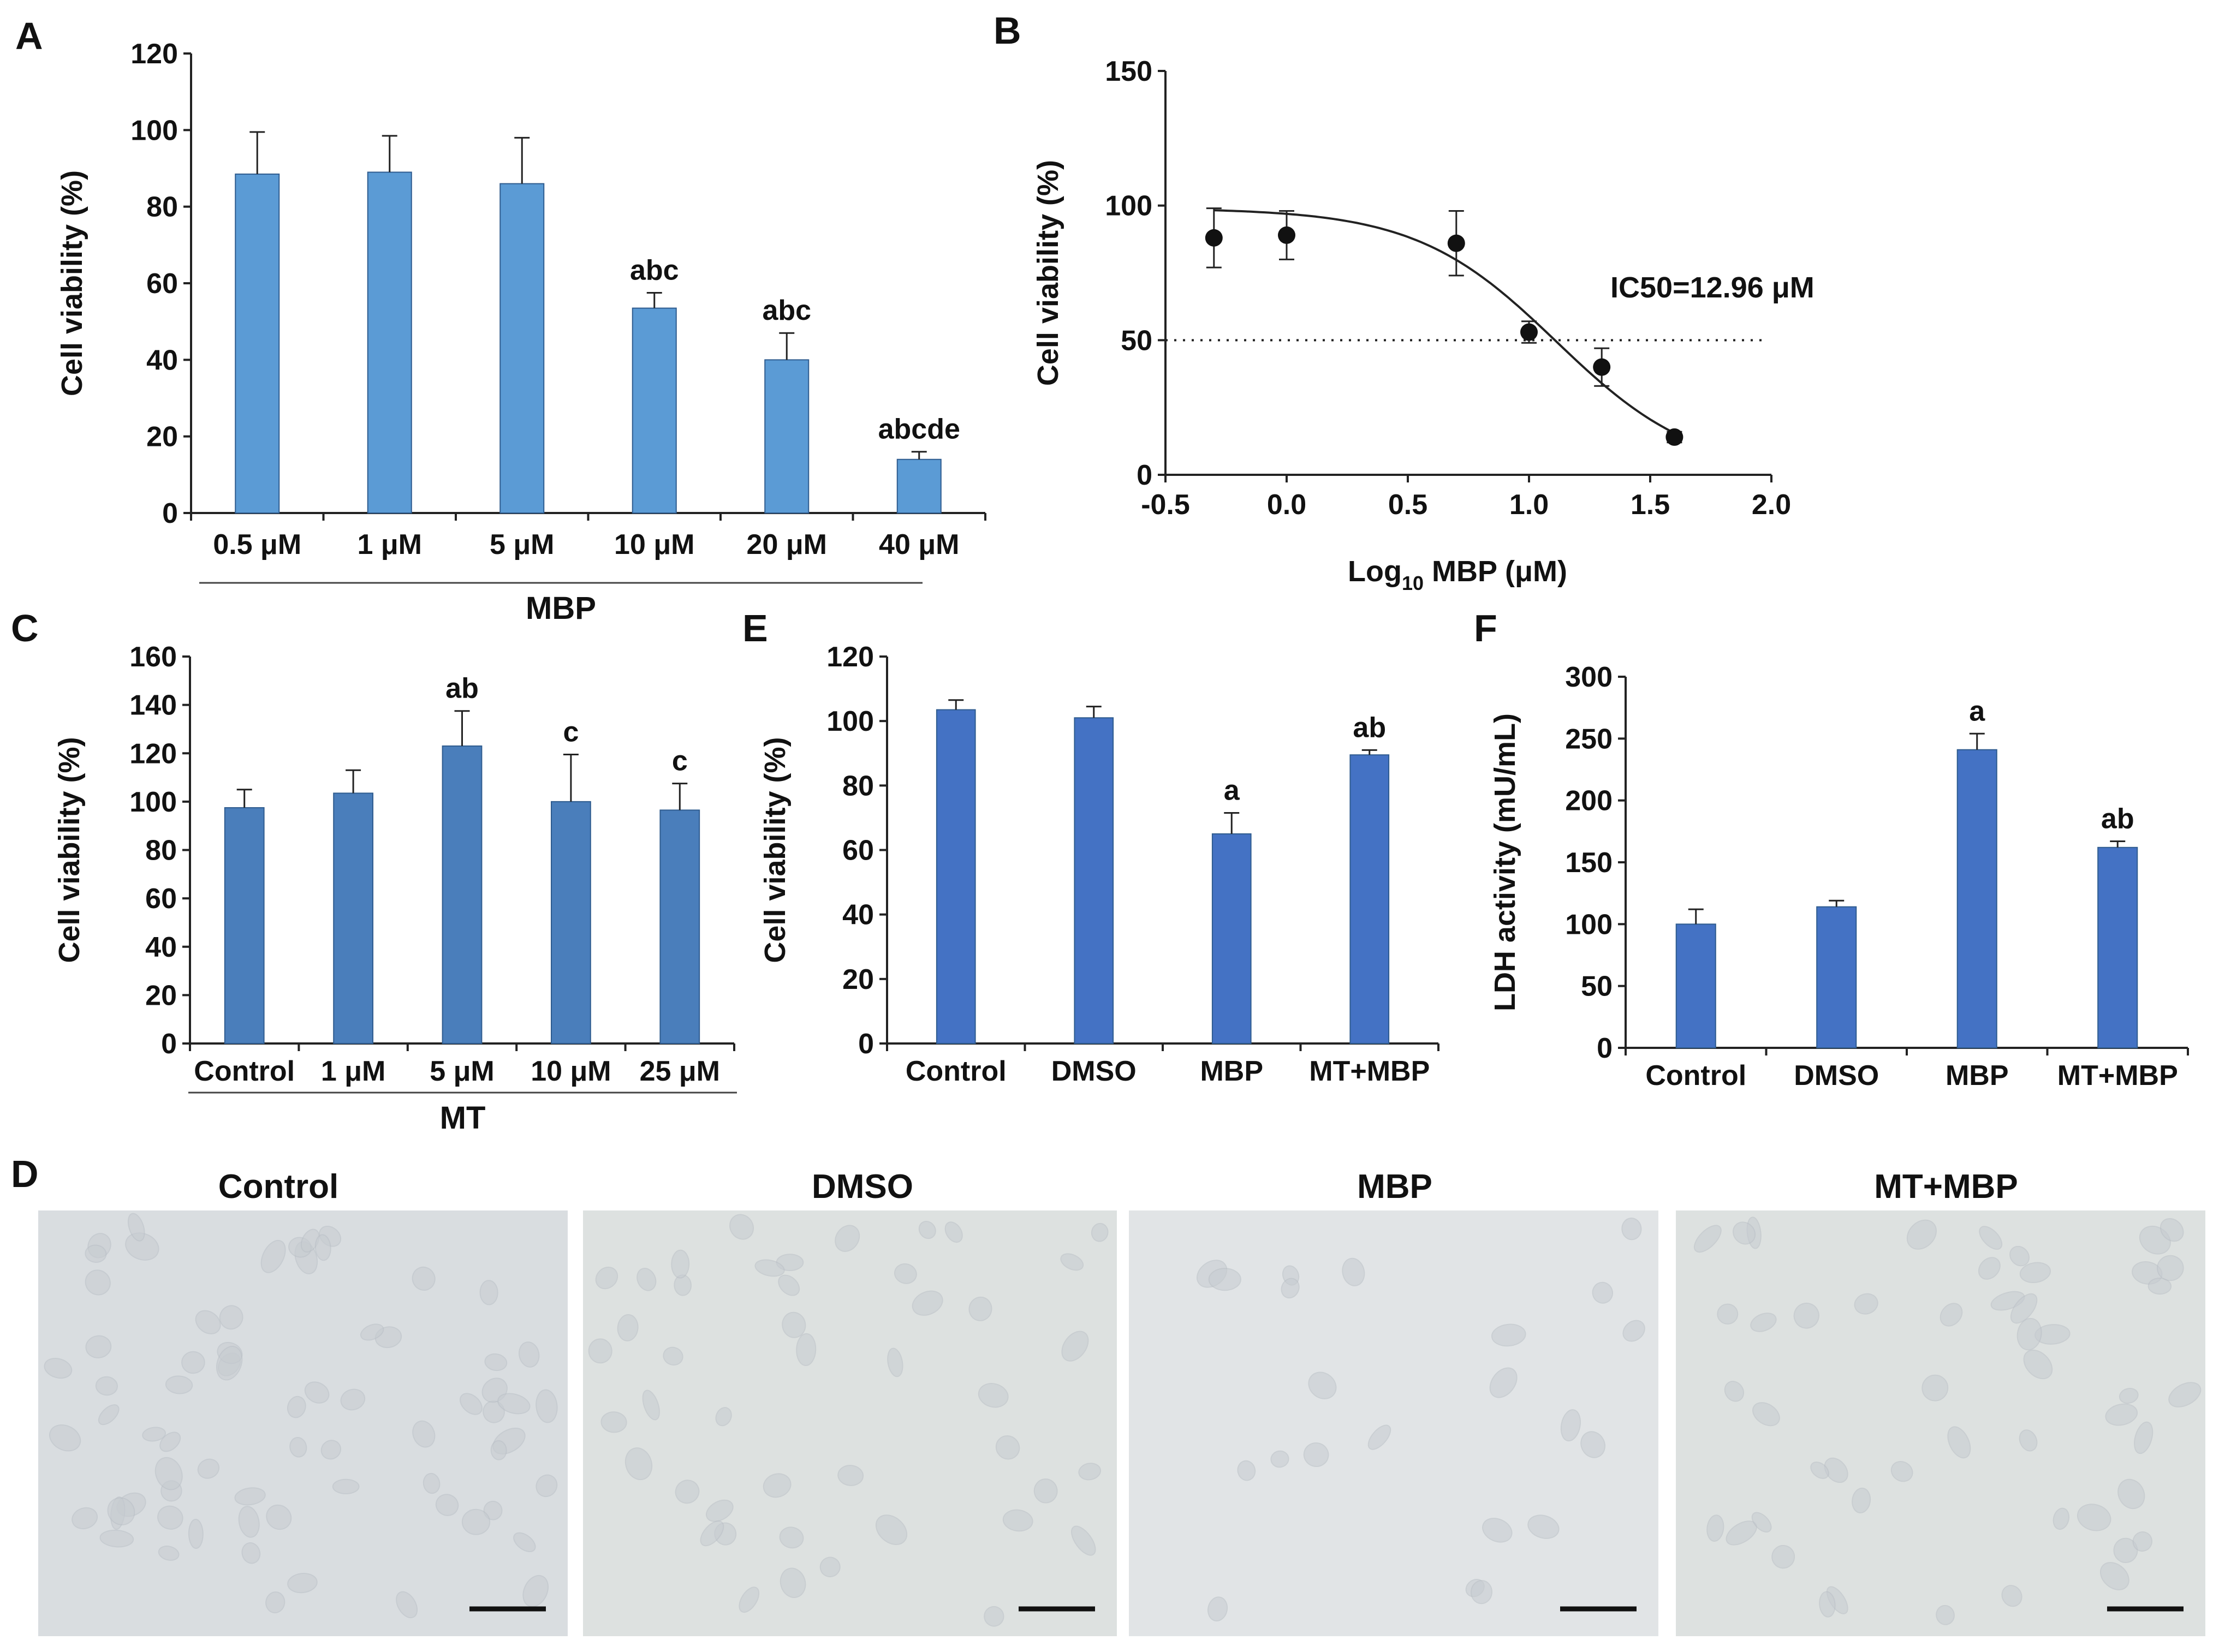 Image resolution: width=2219 pixels, height=1652 pixels. I want to click on category-label: 20 μM, so click(787, 544).